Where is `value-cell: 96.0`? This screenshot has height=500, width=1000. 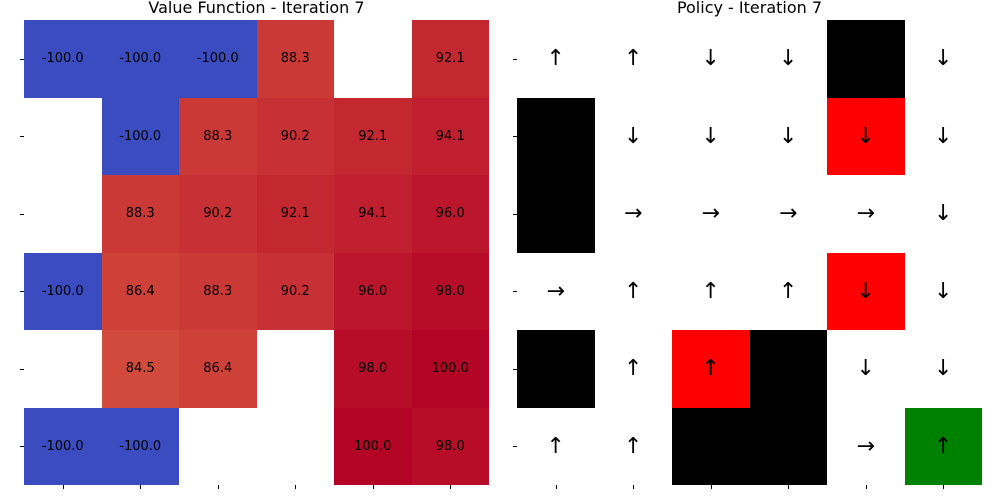
value-cell: 96.0 is located at coordinates (373, 291).